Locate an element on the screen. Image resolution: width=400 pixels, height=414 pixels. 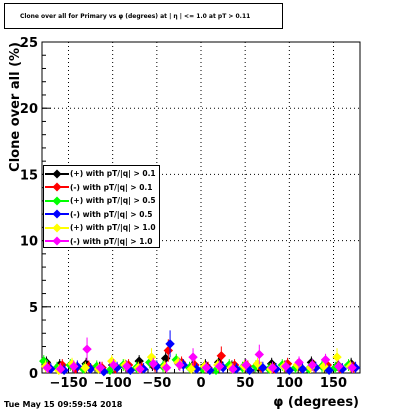
x-tick-label: 100 is located at coordinates (289, 383).